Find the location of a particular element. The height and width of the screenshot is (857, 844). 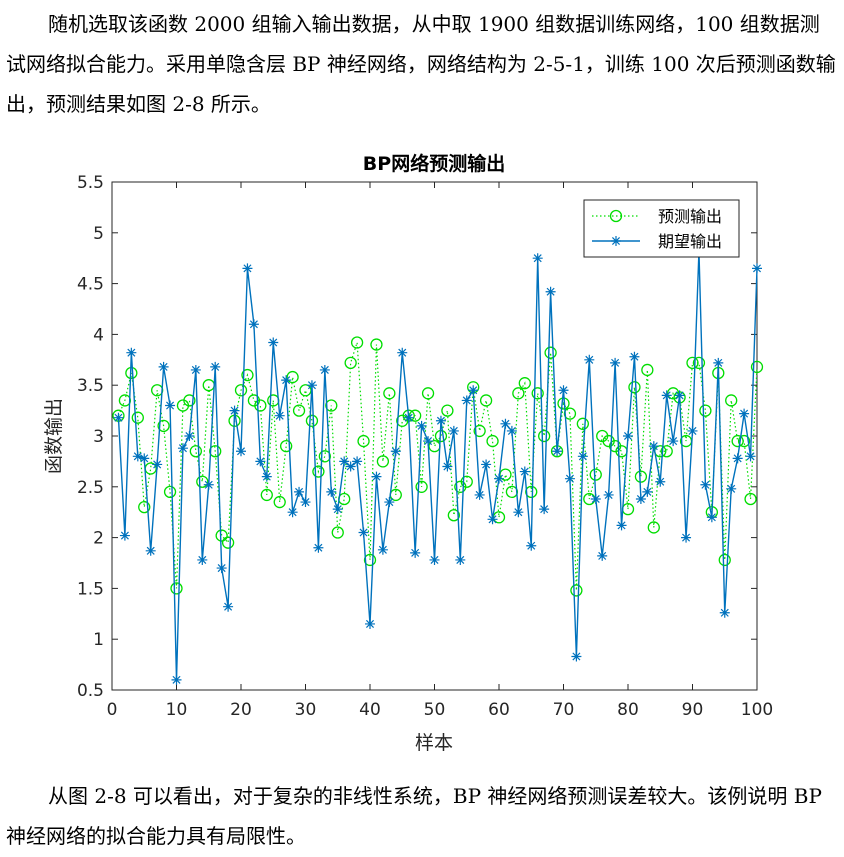

legend: 预测输出 期望输出 is located at coordinates (661, 228).